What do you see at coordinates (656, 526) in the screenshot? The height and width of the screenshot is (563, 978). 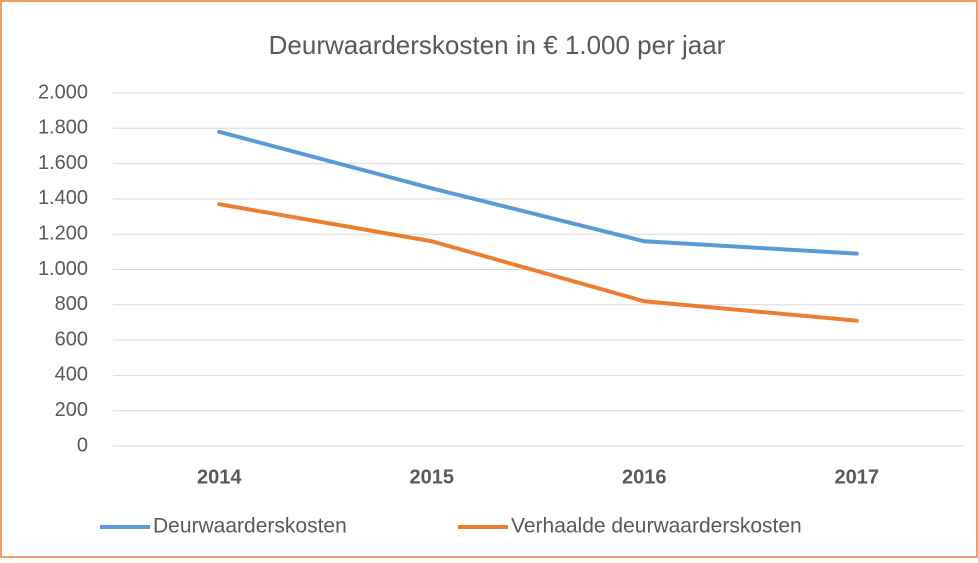 I see `legend-label: Verhaalde deurwaarderskosten` at bounding box center [656, 526].